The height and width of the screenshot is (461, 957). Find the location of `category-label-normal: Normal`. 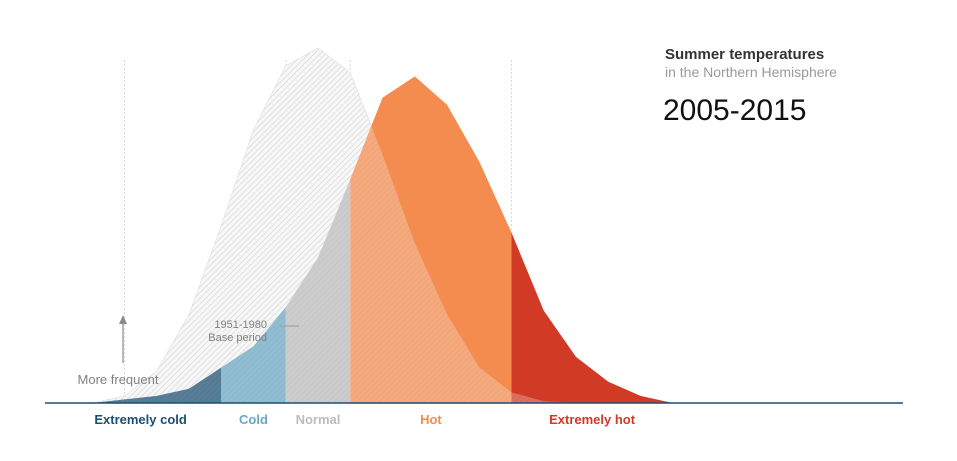

category-label-normal: Normal is located at coordinates (318, 419).